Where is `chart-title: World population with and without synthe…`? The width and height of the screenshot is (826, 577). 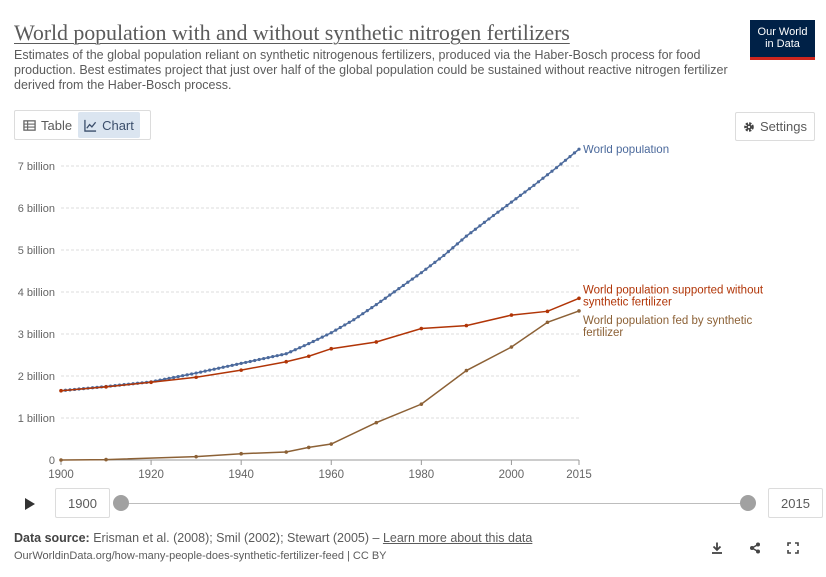 chart-title: World population with and without synthe… is located at coordinates (292, 32).